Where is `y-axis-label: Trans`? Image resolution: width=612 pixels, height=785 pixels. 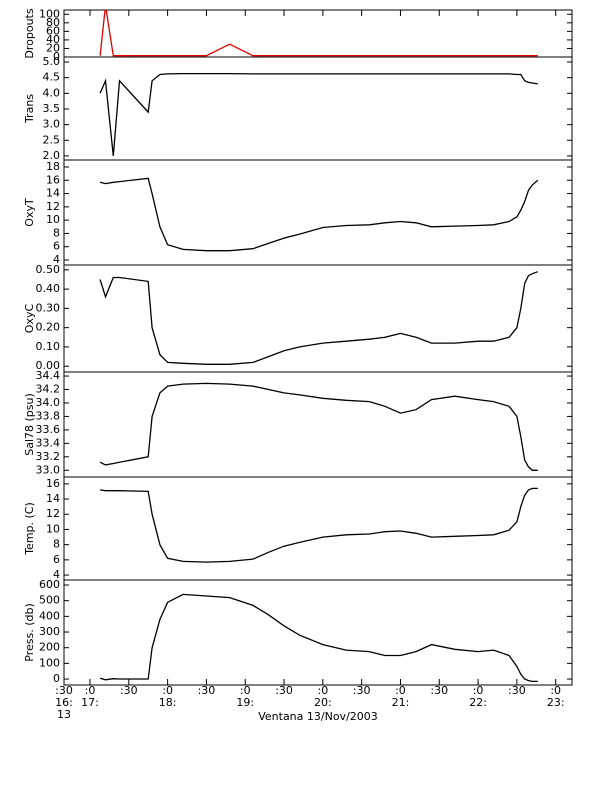
y-axis-label: Trans is located at coordinates (29, 109).